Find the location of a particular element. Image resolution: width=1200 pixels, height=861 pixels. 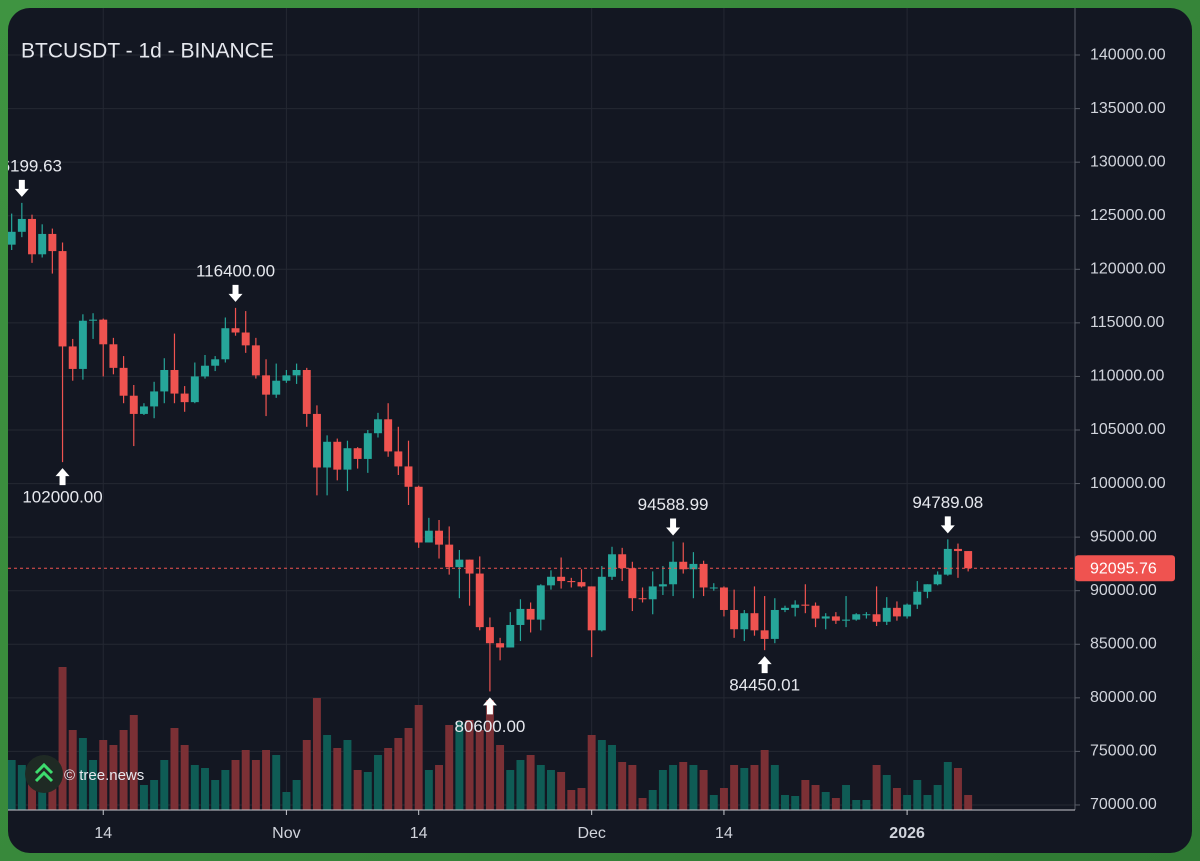

x-tick-label: Nov is located at coordinates (286, 833).